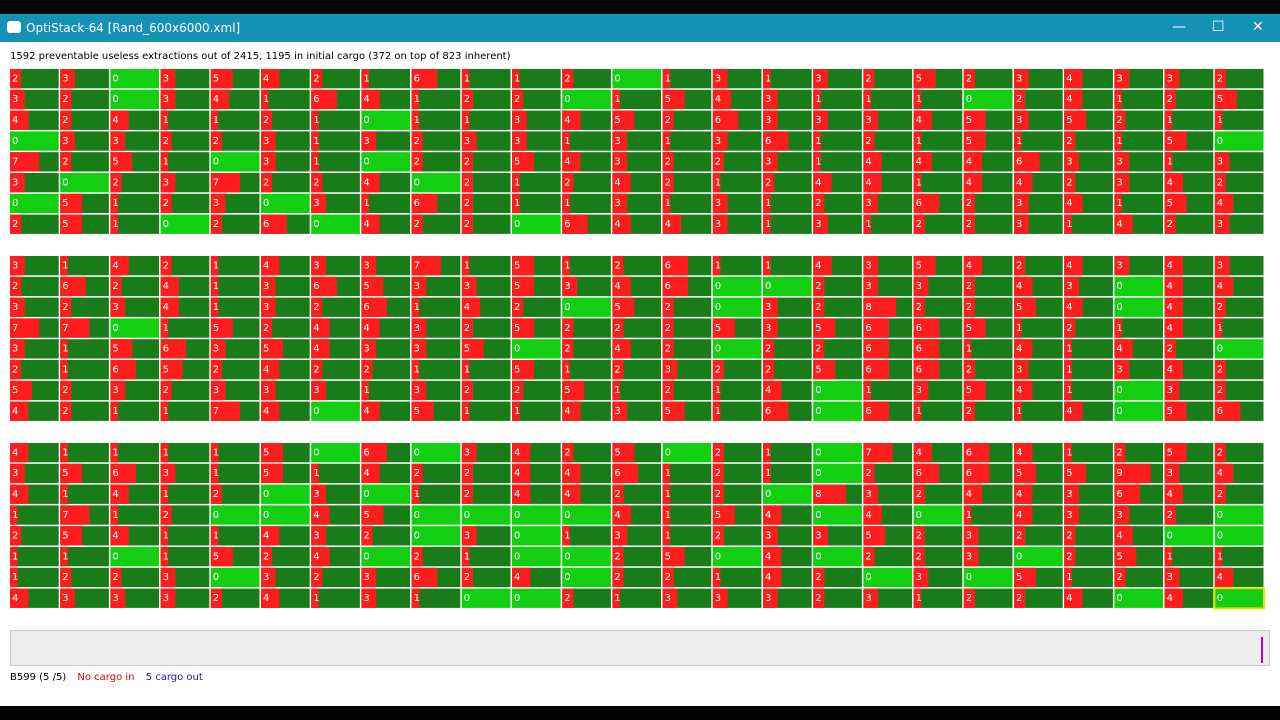 The image size is (1280, 720). What do you see at coordinates (216, 411) in the screenshot?
I see `cell-label: 7` at bounding box center [216, 411].